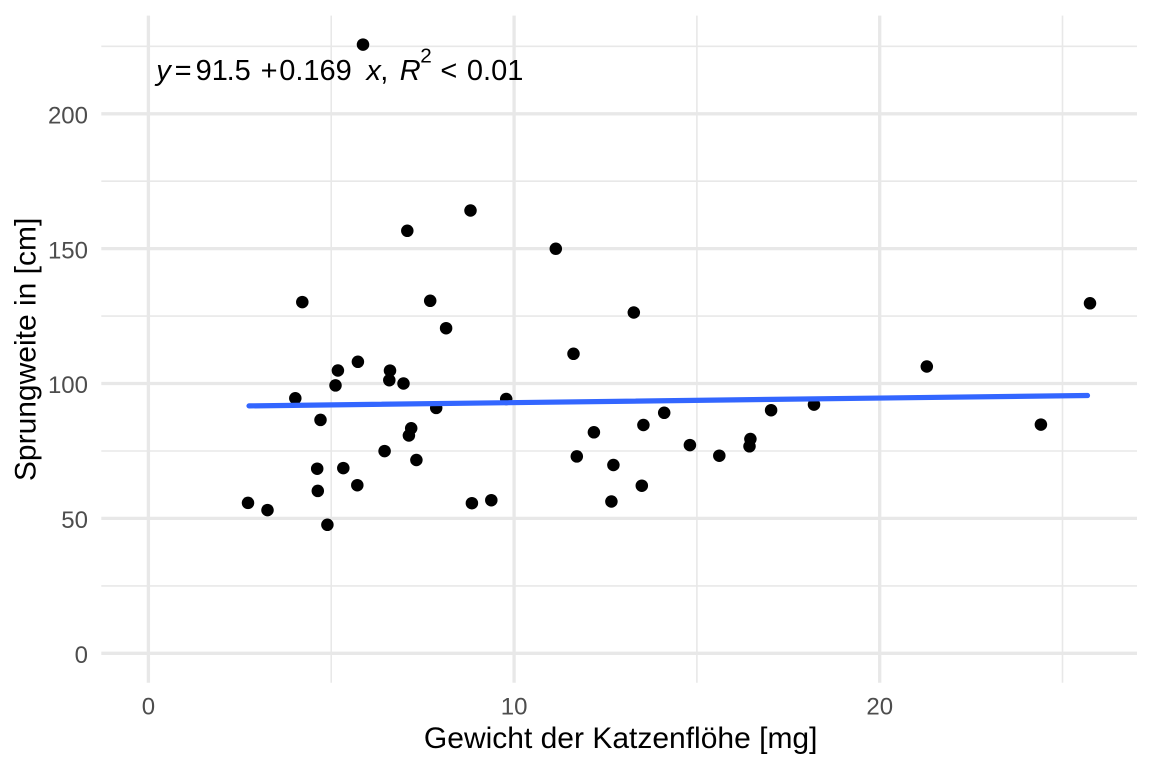  What do you see at coordinates (514, 706) in the screenshot?
I see `svg-text: 10` at bounding box center [514, 706].